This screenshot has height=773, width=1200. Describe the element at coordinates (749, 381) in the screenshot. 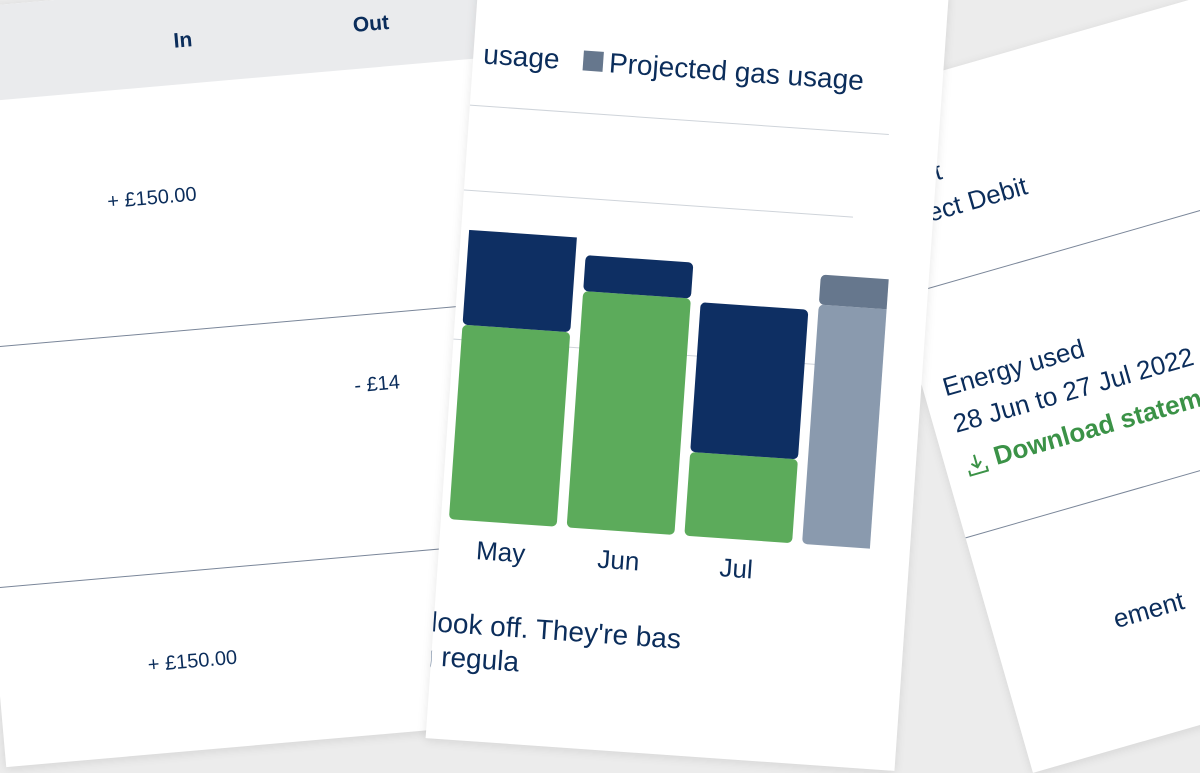

I see `bar-segment-navy-jul` at that location.